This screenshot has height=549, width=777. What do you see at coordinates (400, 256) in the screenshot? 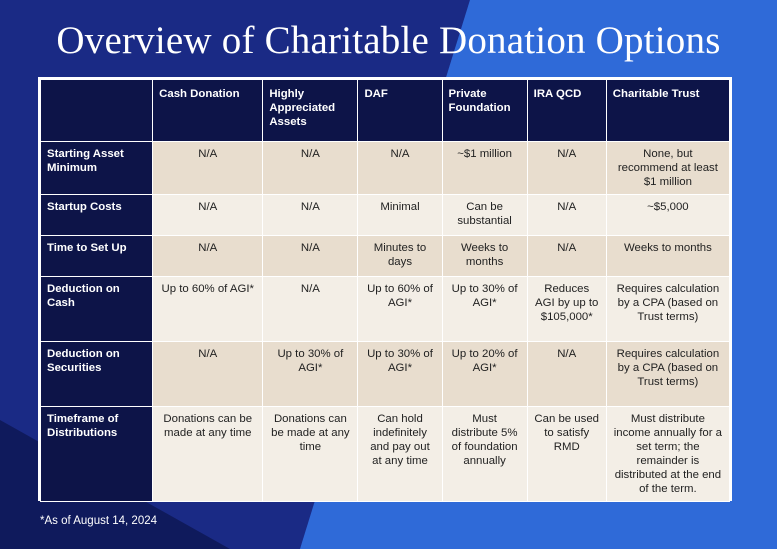
I see `table-cell: Minutes to days` at bounding box center [400, 256].